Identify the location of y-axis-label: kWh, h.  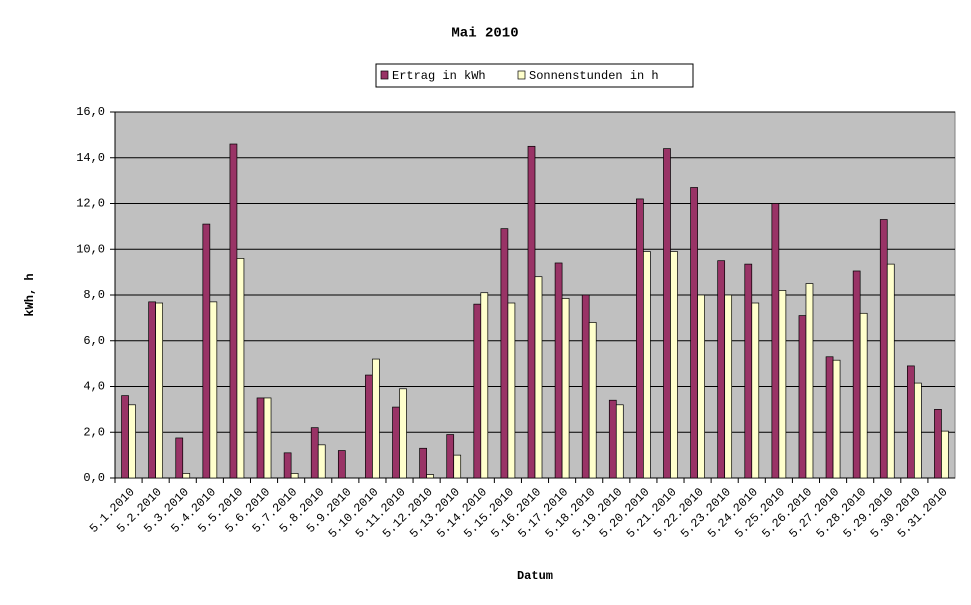
(30, 294).